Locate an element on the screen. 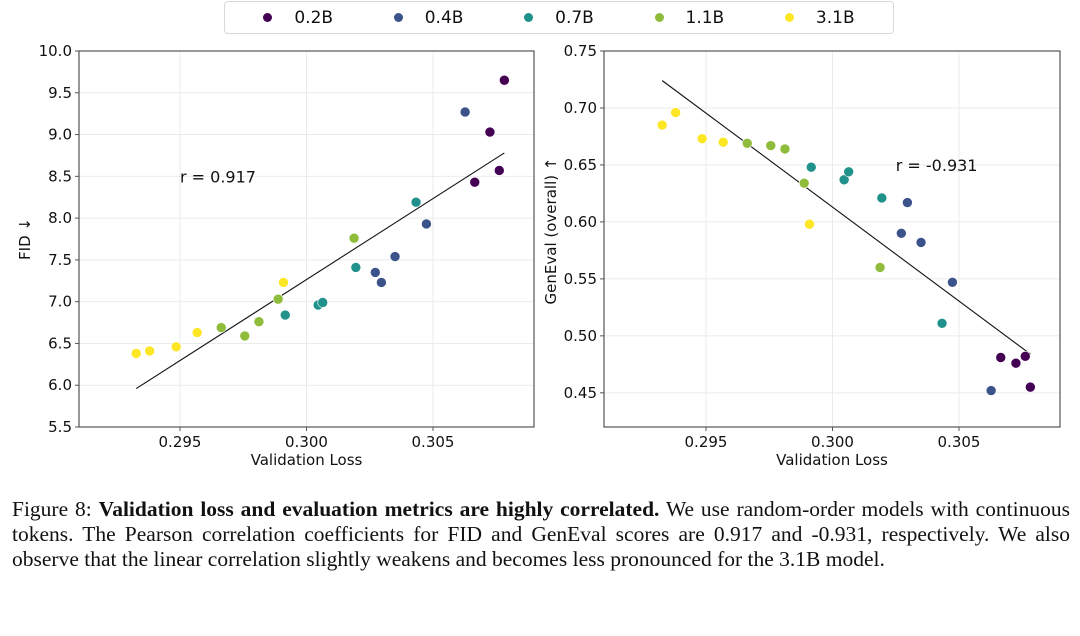  y-tick-label: 0.70 is located at coordinates (580, 108).